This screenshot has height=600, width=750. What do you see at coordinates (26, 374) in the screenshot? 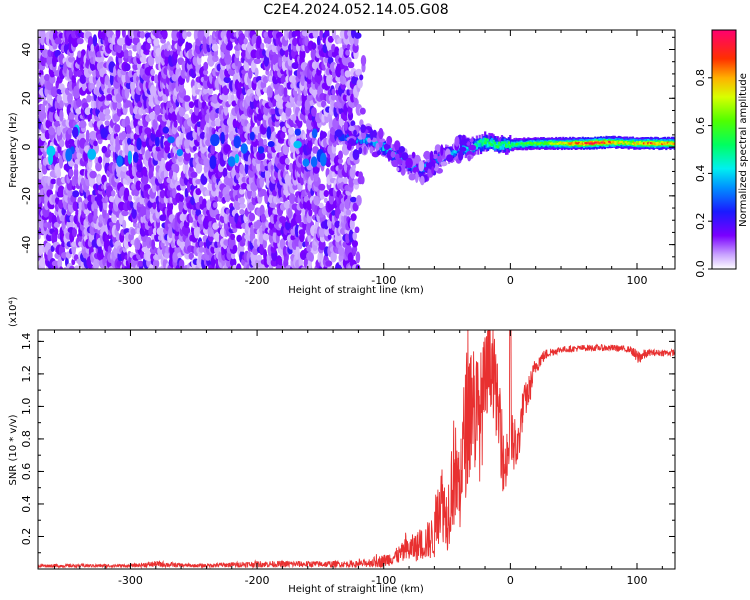
I see `y-tick-label: 1.2` at bounding box center [26, 374].